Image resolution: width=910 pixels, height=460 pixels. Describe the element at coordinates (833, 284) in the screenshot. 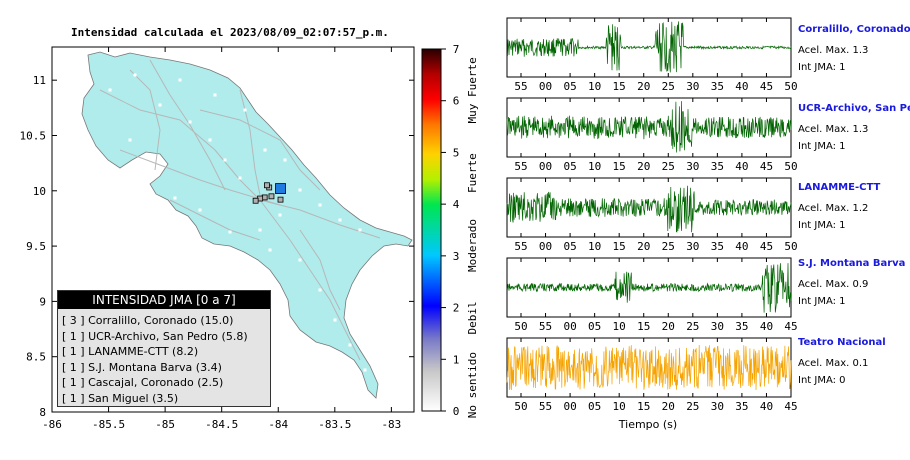

I see `trace-accel: Acel. Max. 0.9` at that location.